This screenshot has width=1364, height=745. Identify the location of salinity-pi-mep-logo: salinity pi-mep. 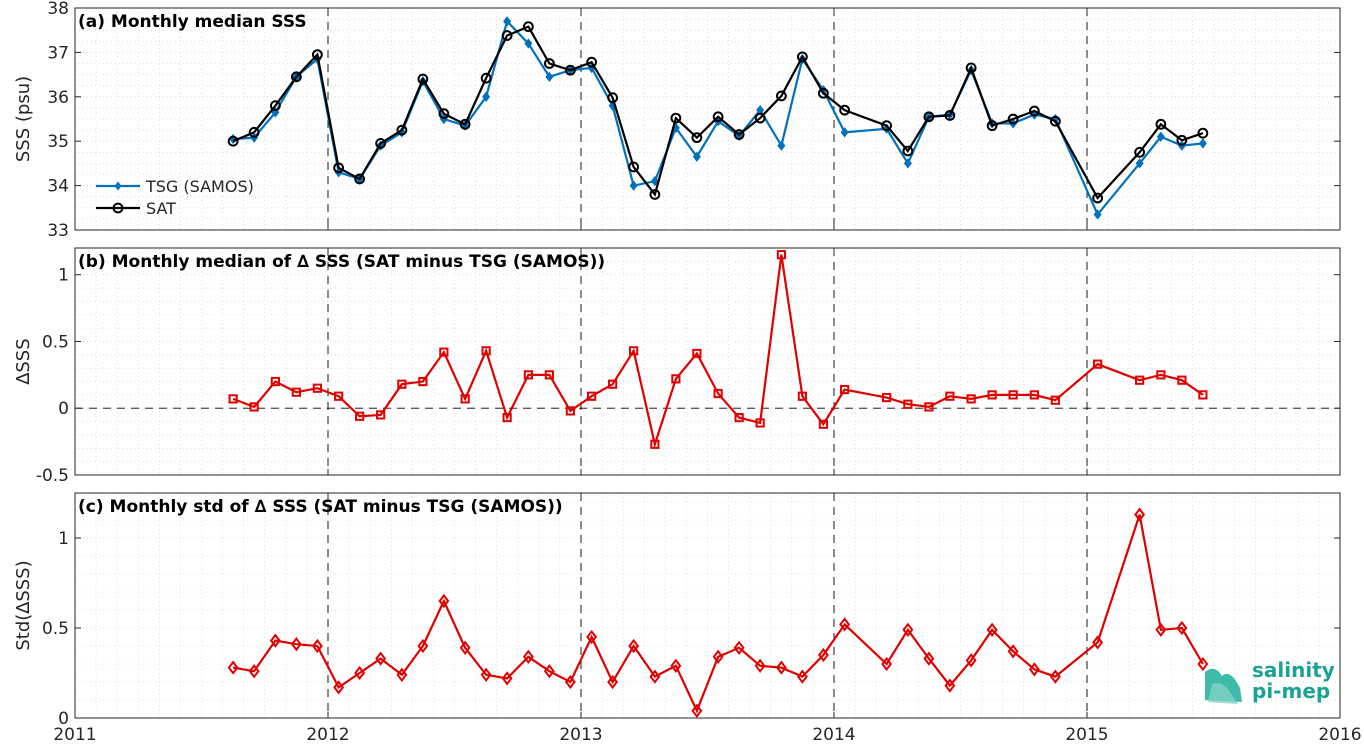
(1270, 681).